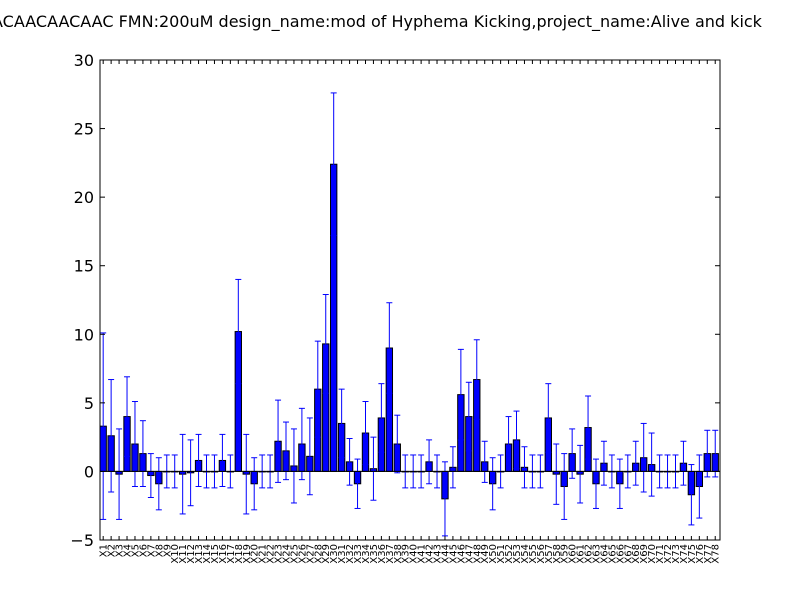 The image size is (800, 600). What do you see at coordinates (389, 348) in the screenshot?
I see `error-bar-X37` at bounding box center [389, 348].